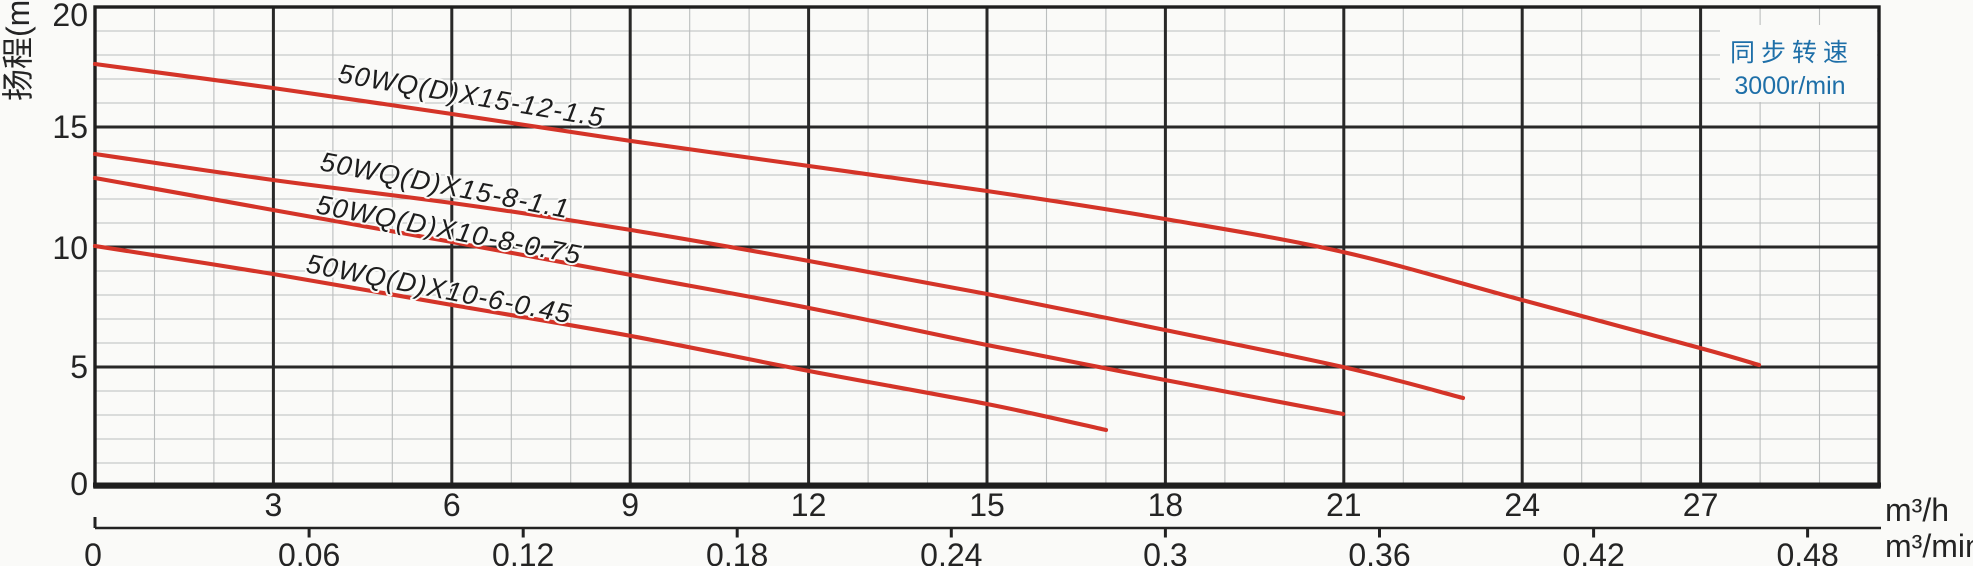  Describe the element at coordinates (1522, 505) in the screenshot. I see `svg-text: 24` at that location.